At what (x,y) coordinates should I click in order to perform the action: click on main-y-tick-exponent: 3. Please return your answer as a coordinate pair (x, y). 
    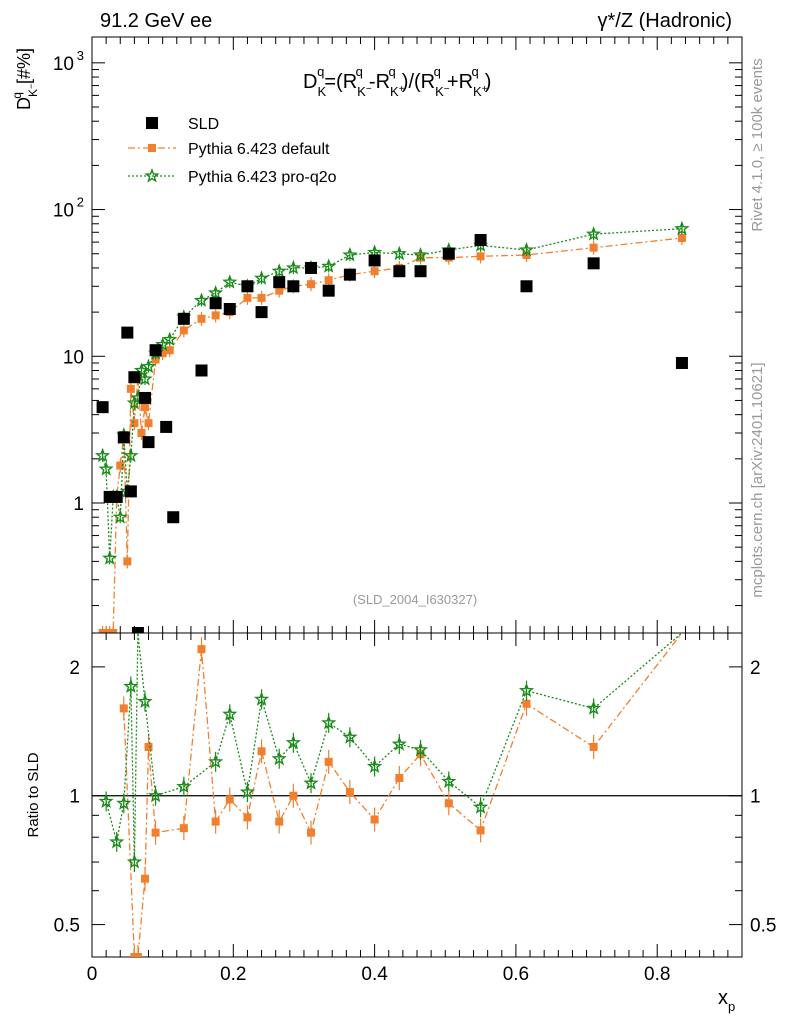
    Looking at the image, I should click on (80, 55).